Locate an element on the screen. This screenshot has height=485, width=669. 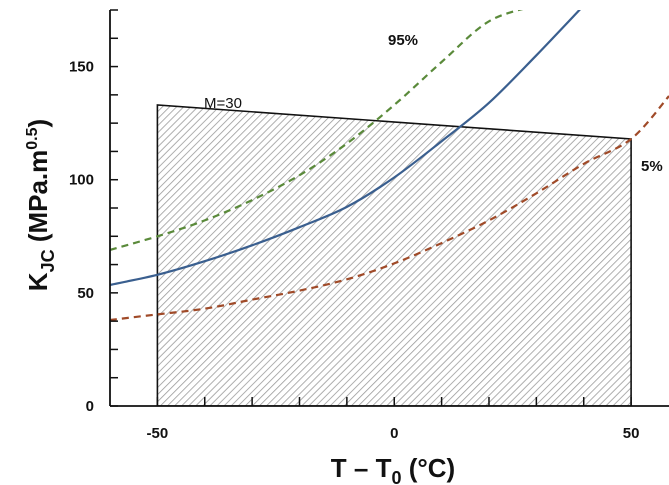
y-tick-label: 50 is located at coordinates (85, 293).